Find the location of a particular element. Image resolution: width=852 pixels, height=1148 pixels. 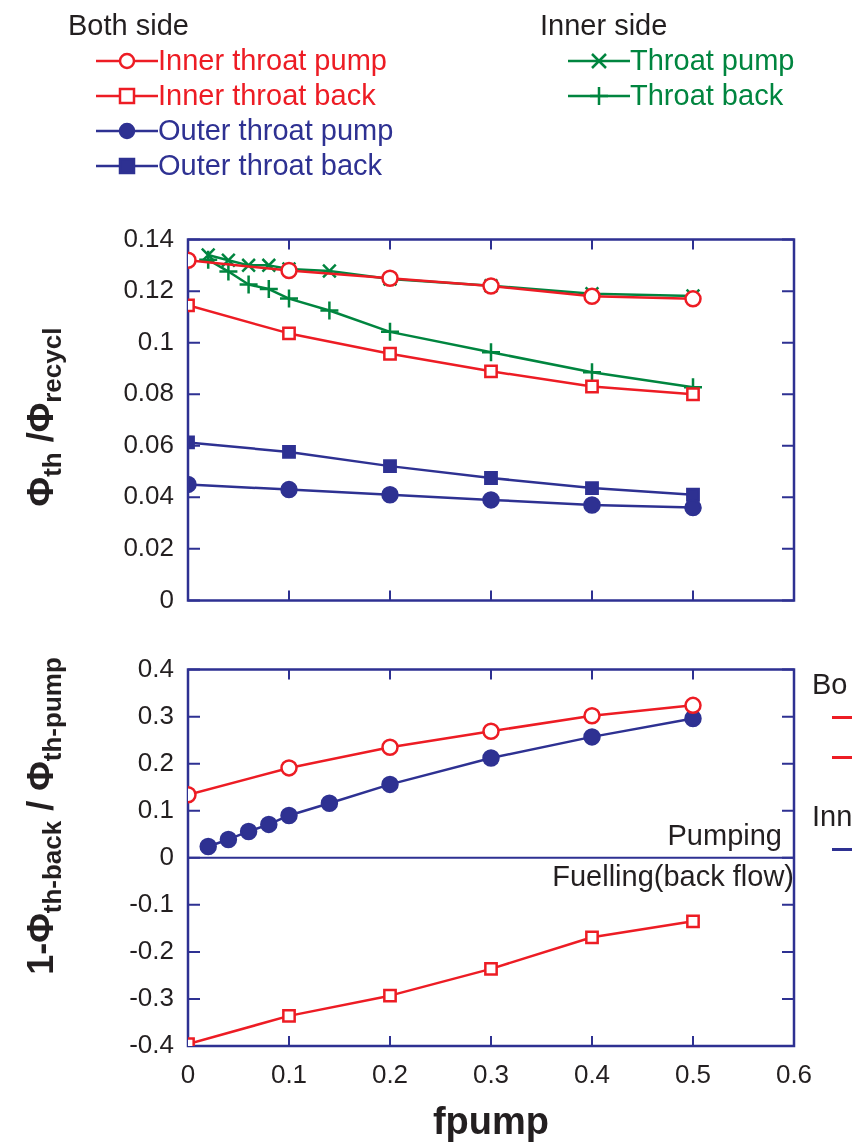

annotation: Pumping is located at coordinates (724, 835).